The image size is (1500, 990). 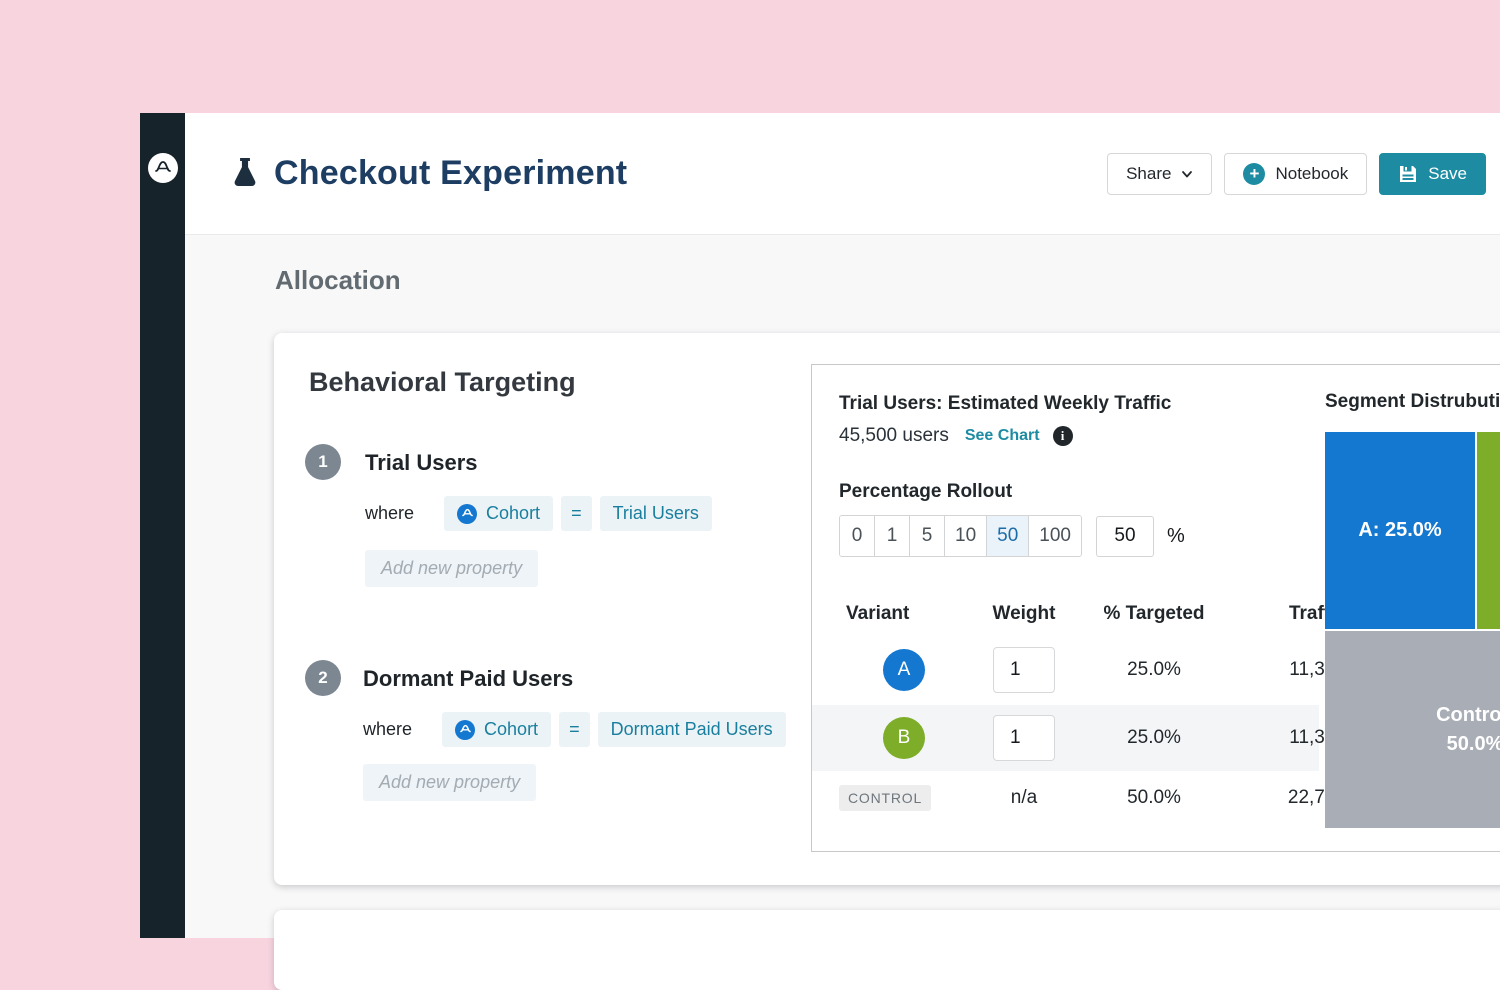 I want to click on chevron-down-icon, so click(x=1187, y=173).